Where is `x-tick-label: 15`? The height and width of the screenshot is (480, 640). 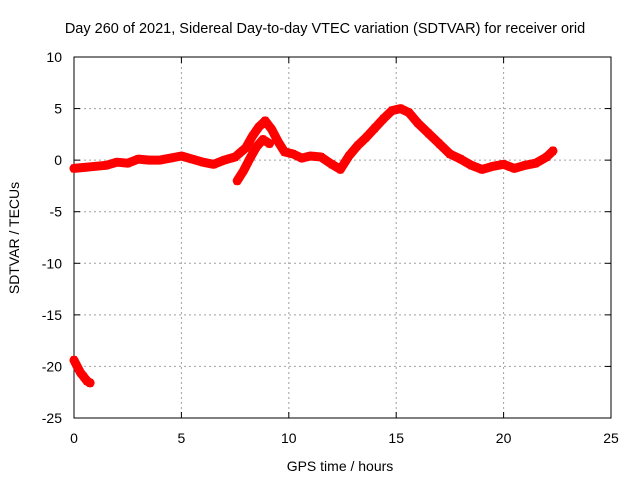 x-tick-label: 15 is located at coordinates (396, 438).